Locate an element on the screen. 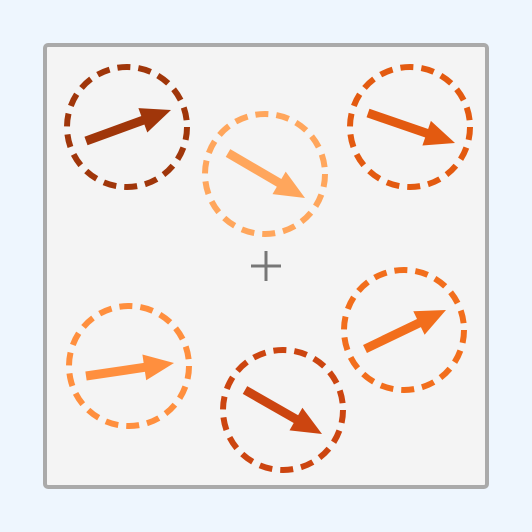 The image size is (532, 532). center-marker is located at coordinates (266, 266).